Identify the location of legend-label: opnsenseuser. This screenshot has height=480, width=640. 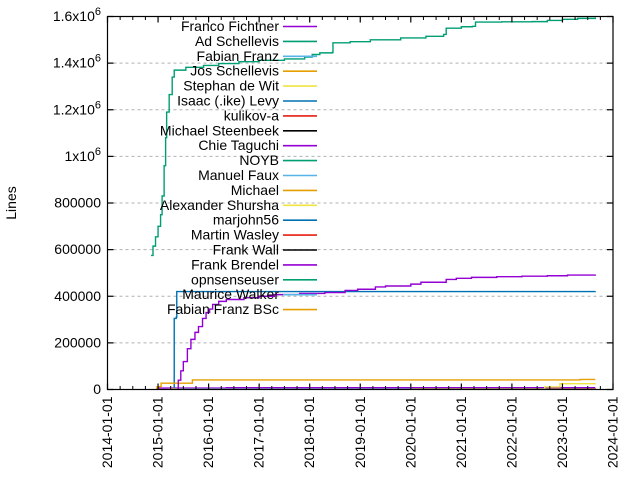
(235, 279).